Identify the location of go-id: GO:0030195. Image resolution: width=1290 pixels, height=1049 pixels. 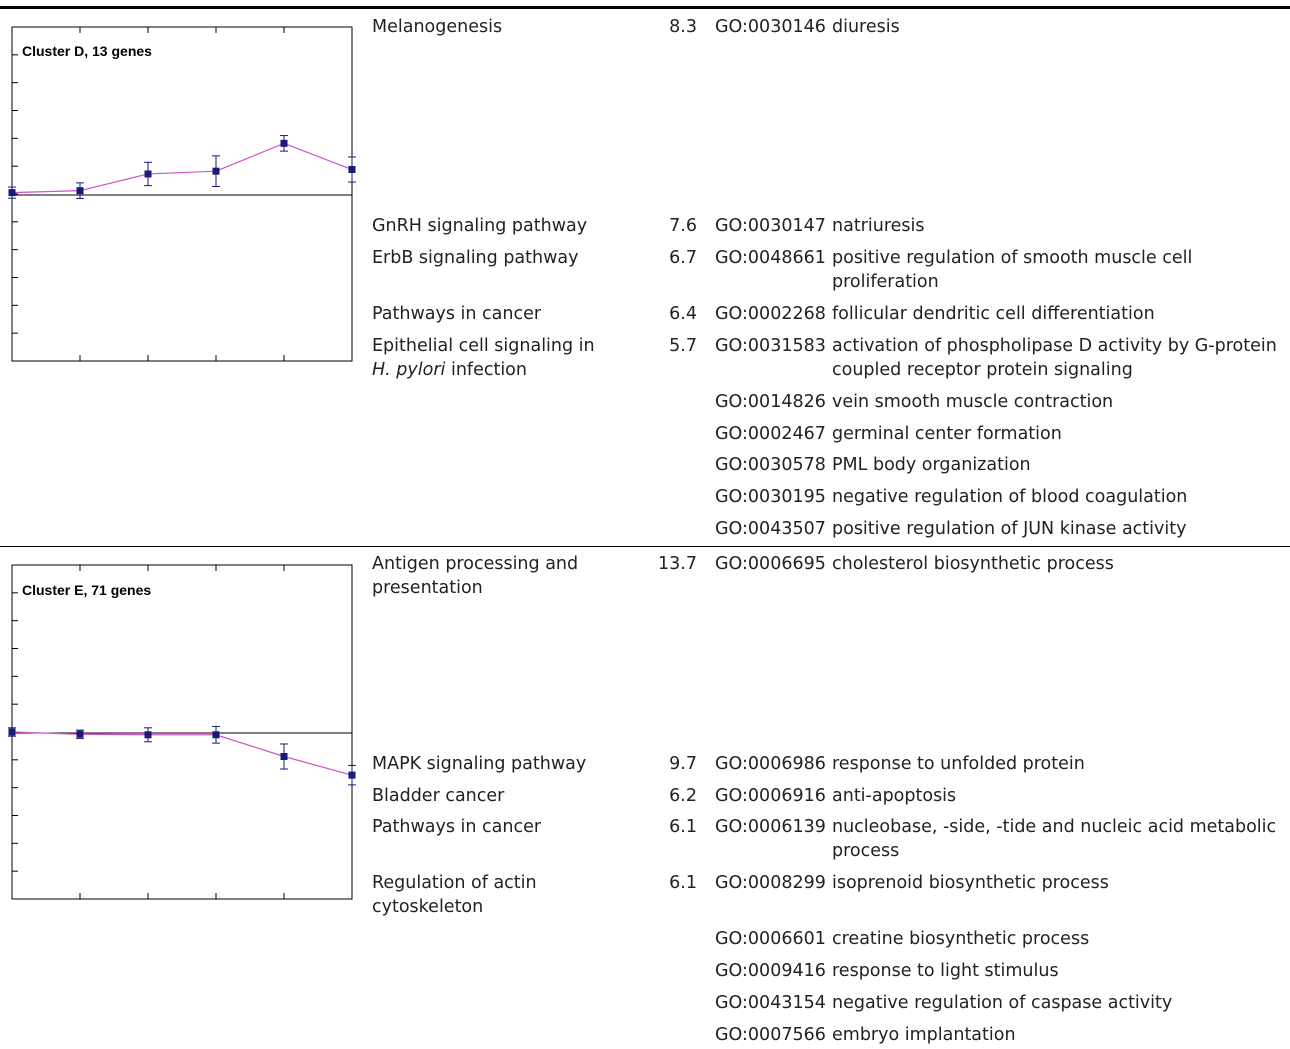
(770, 497).